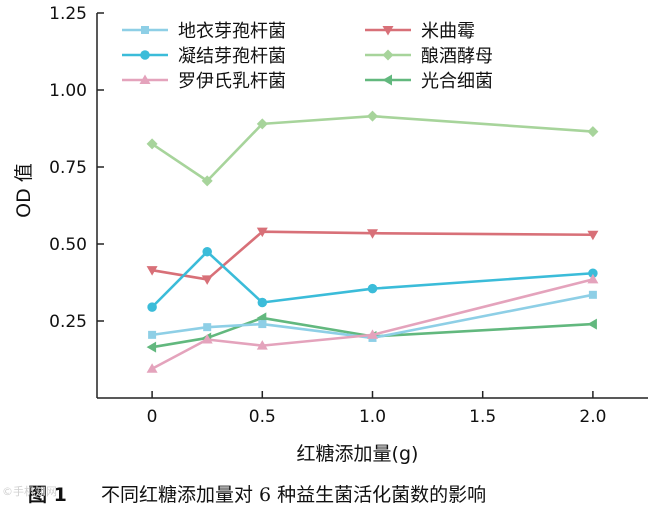 The image size is (655, 514). Describe the element at coordinates (29, 491) in the screenshot. I see `watermark: ©手机知网` at that location.